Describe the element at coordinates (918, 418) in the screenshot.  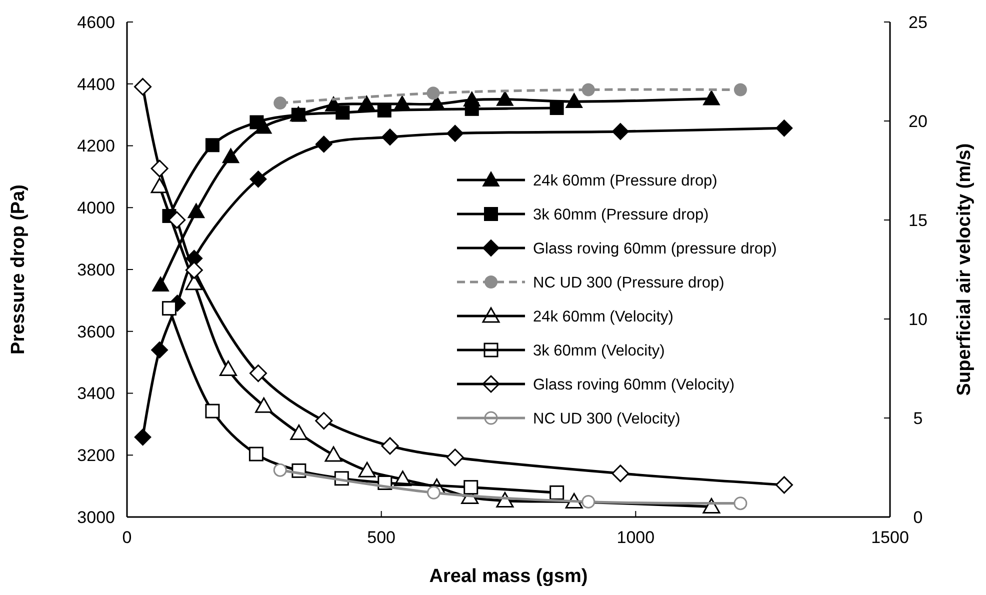
I see `y2-tick-label: 5` at that location.